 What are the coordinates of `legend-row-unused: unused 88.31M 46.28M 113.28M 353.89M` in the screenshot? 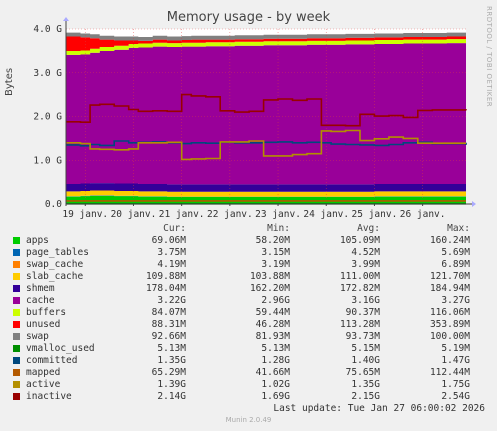 It's located at (248, 324).